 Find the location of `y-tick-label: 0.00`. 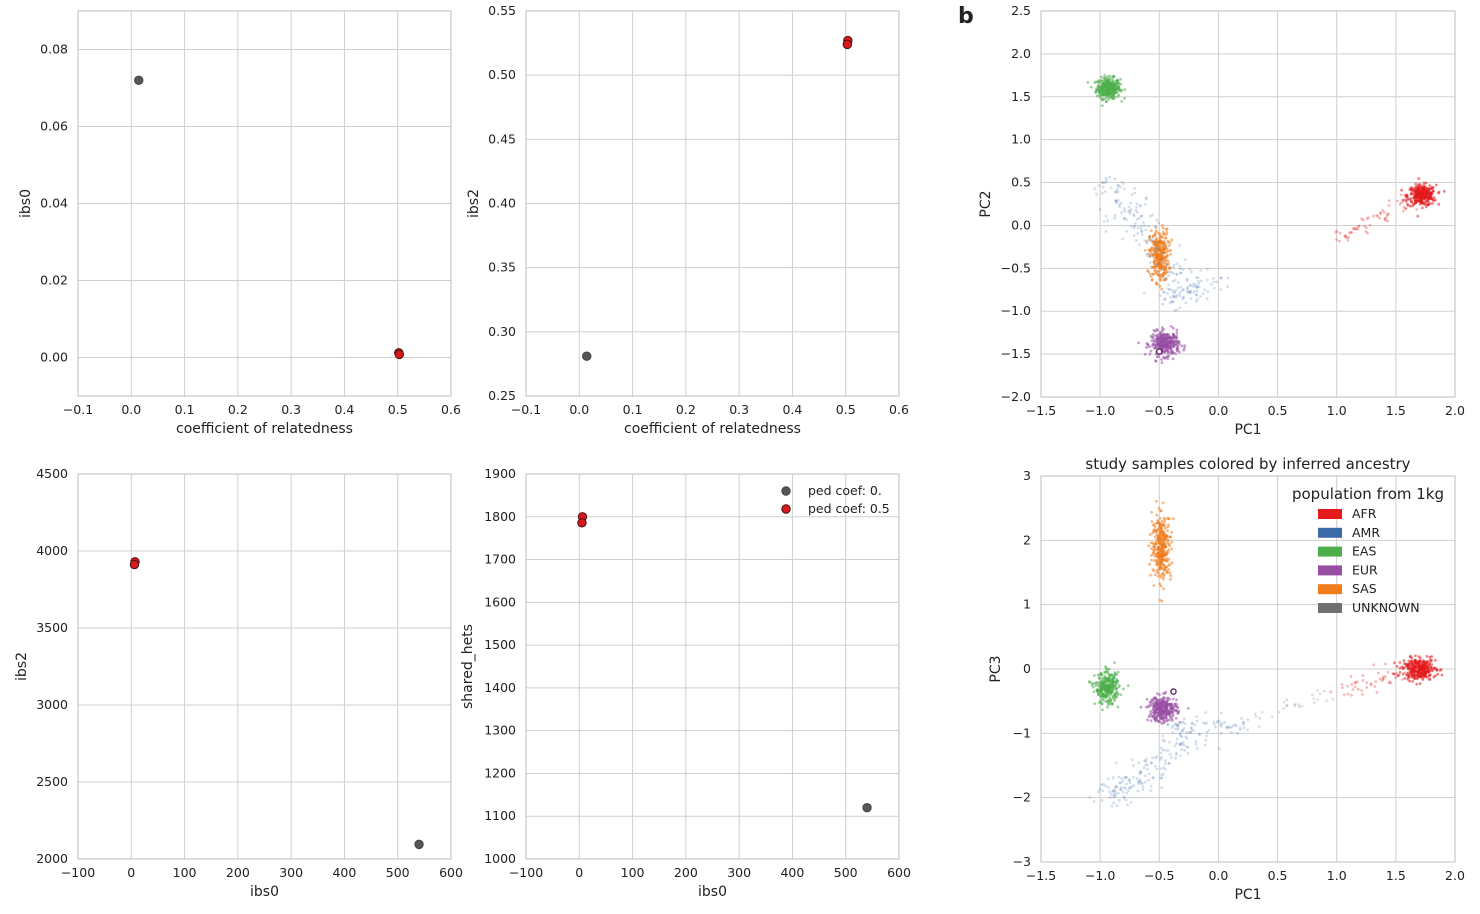

y-tick-label: 0.00 is located at coordinates (54, 357).